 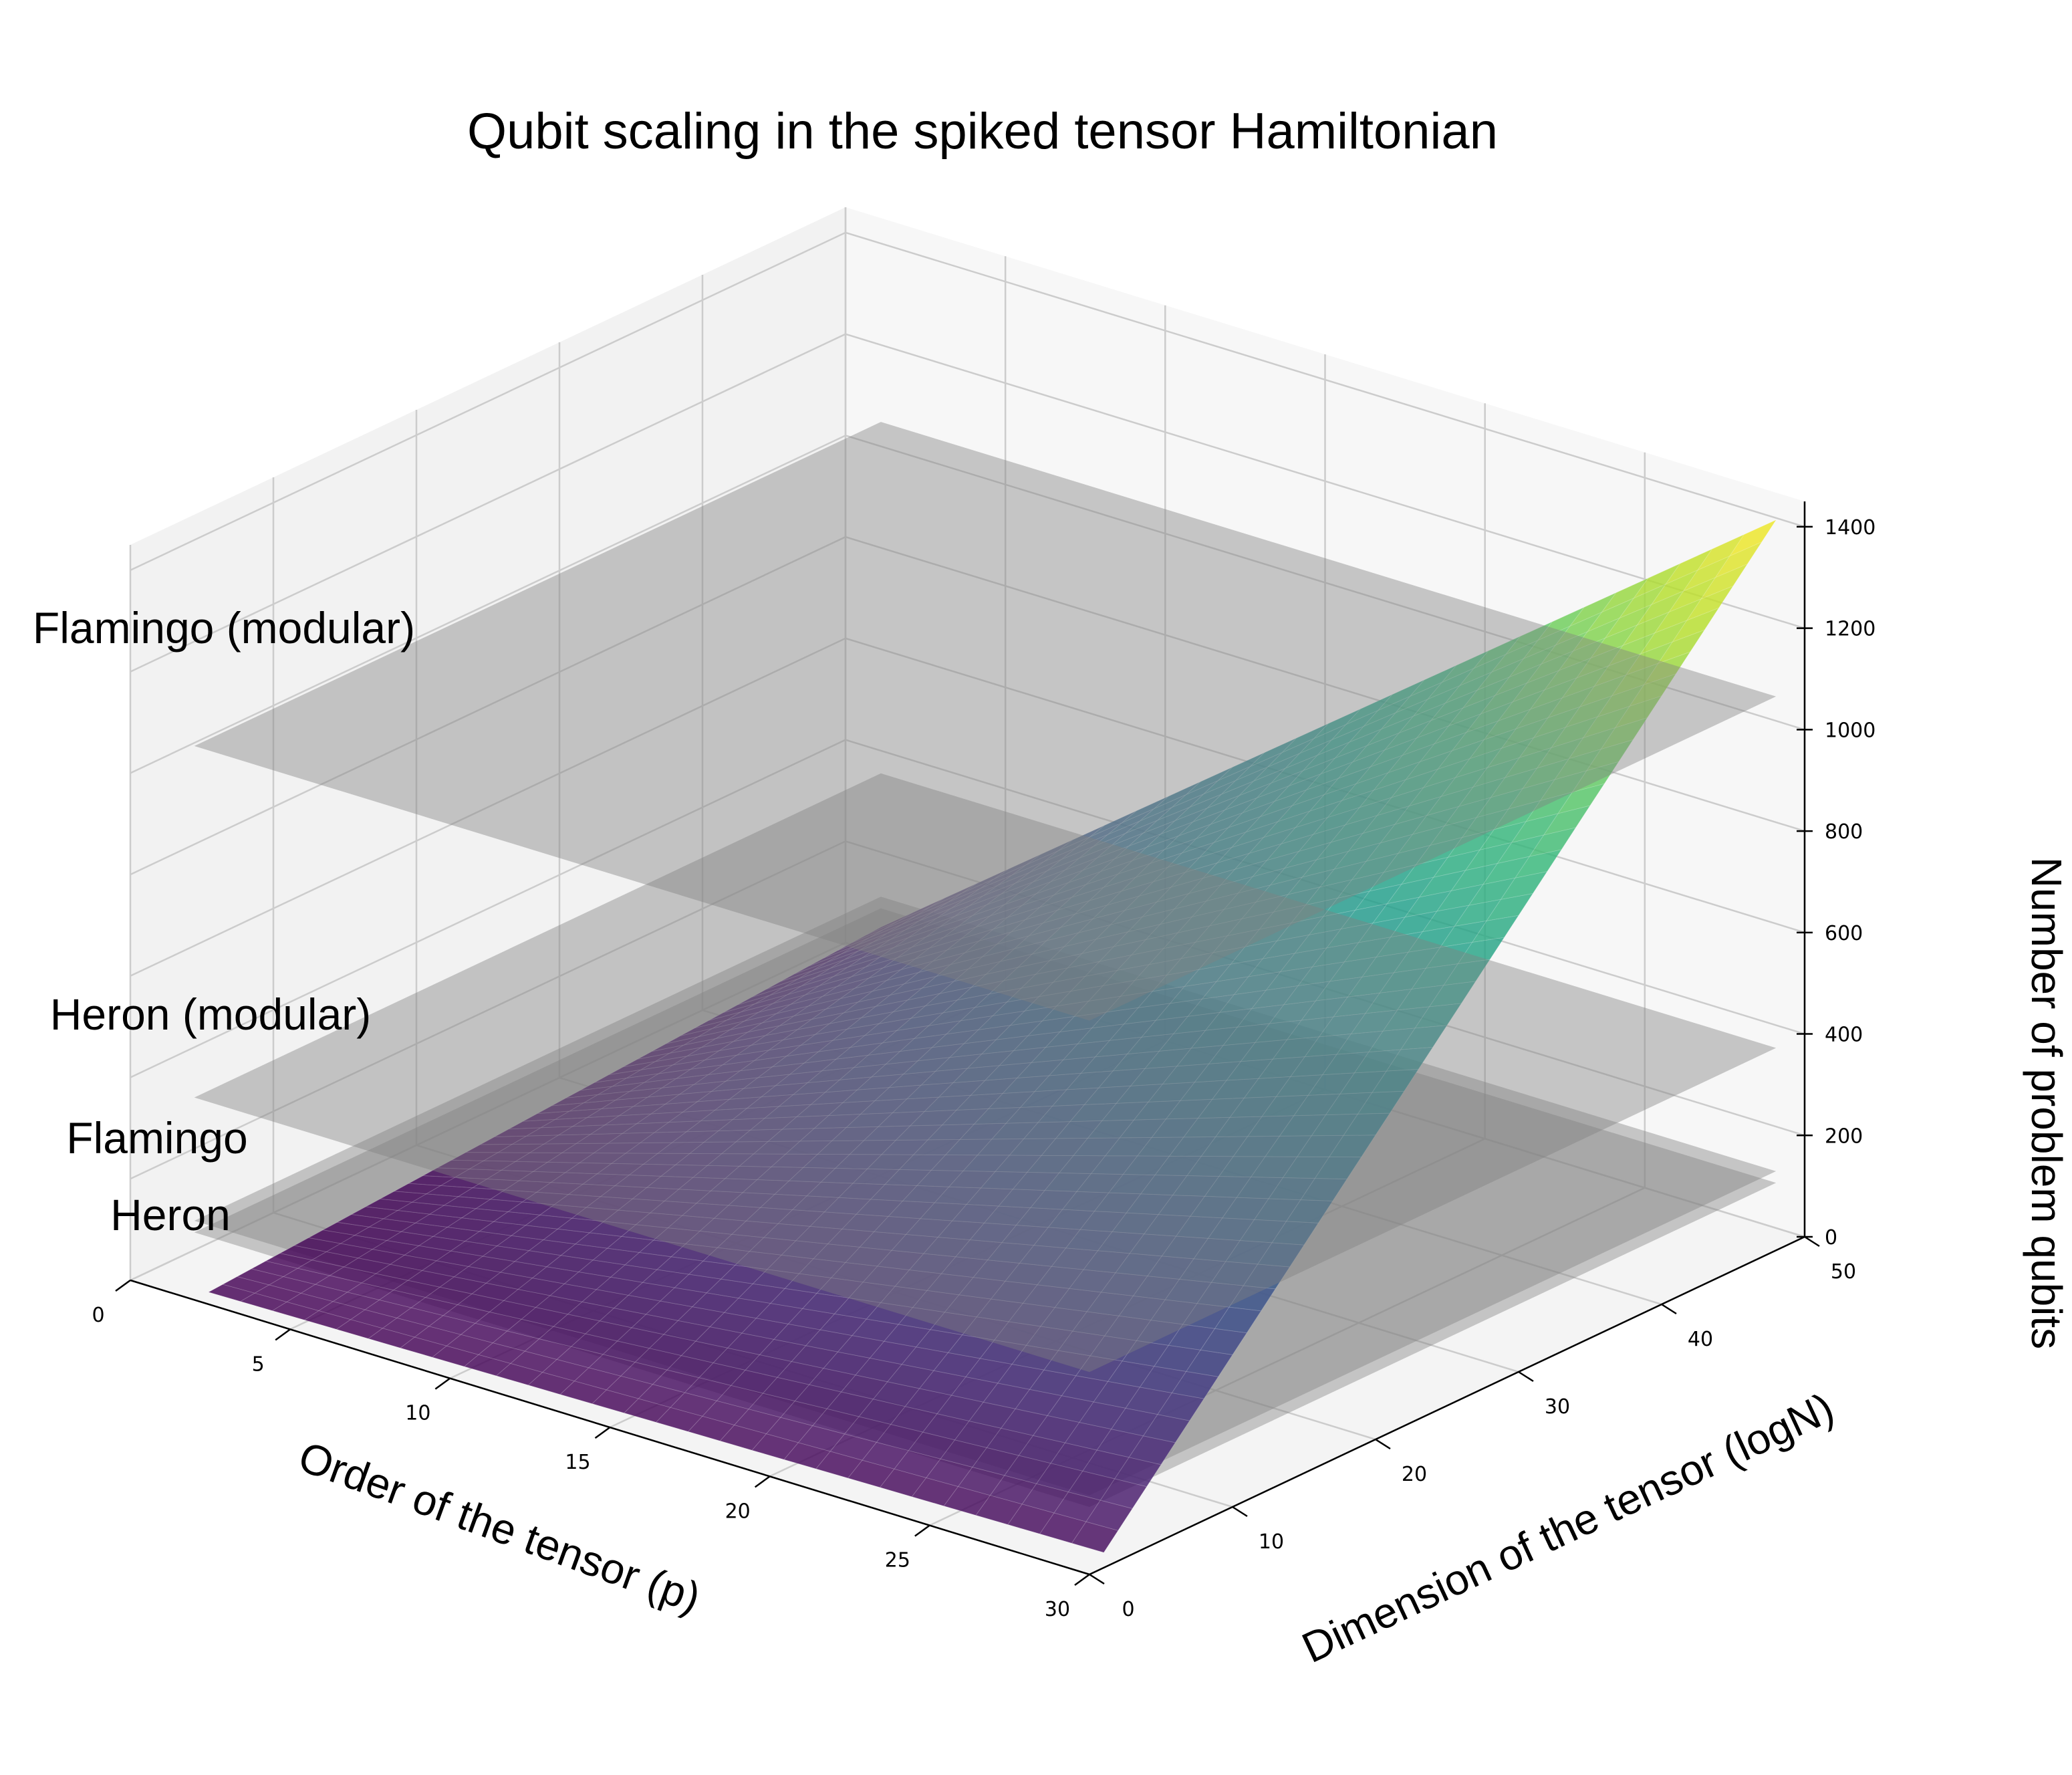 I want to click on z-axis-label: Number of problem qubits, so click(x=2047, y=1103).